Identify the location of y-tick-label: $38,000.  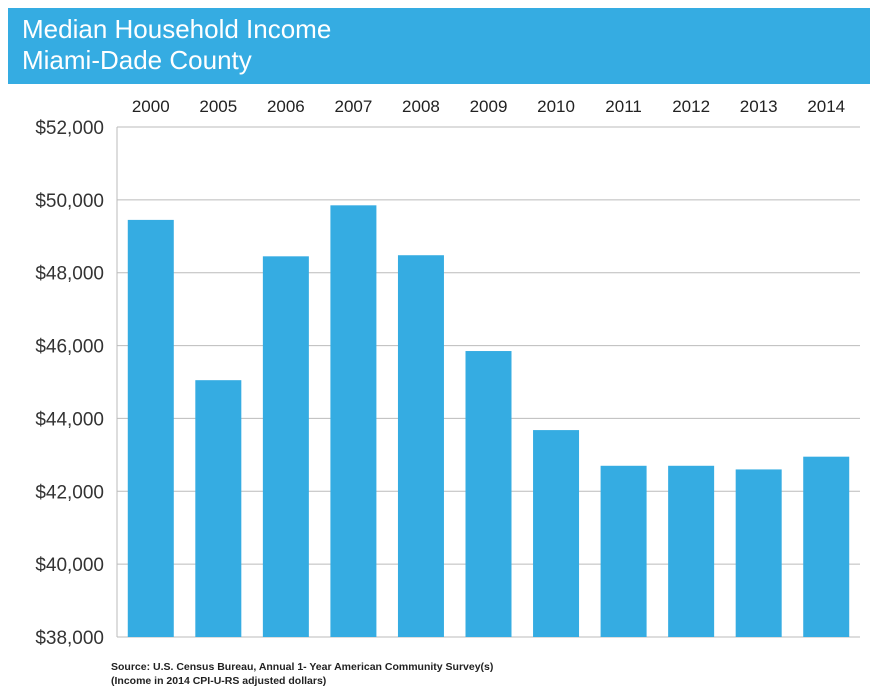
(69, 638).